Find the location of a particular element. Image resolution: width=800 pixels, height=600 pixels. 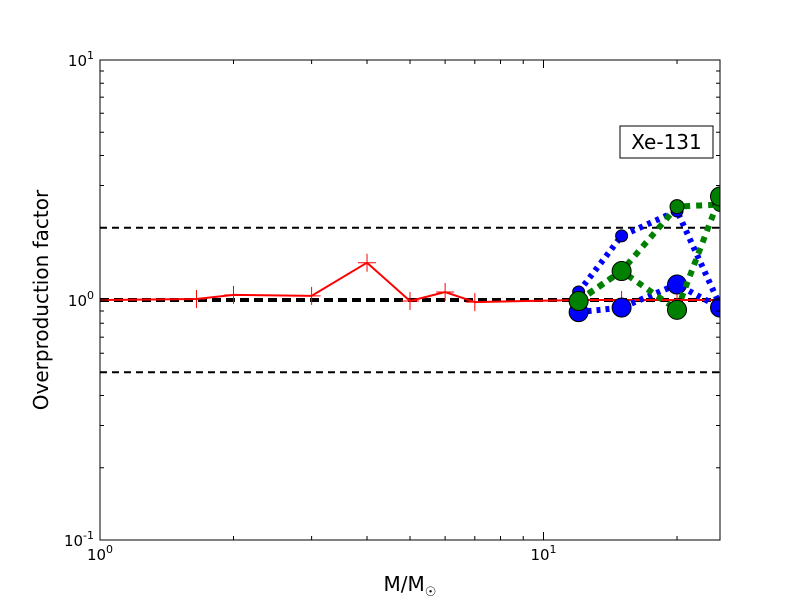

x-axis-label-main: M/M is located at coordinates (404, 584).